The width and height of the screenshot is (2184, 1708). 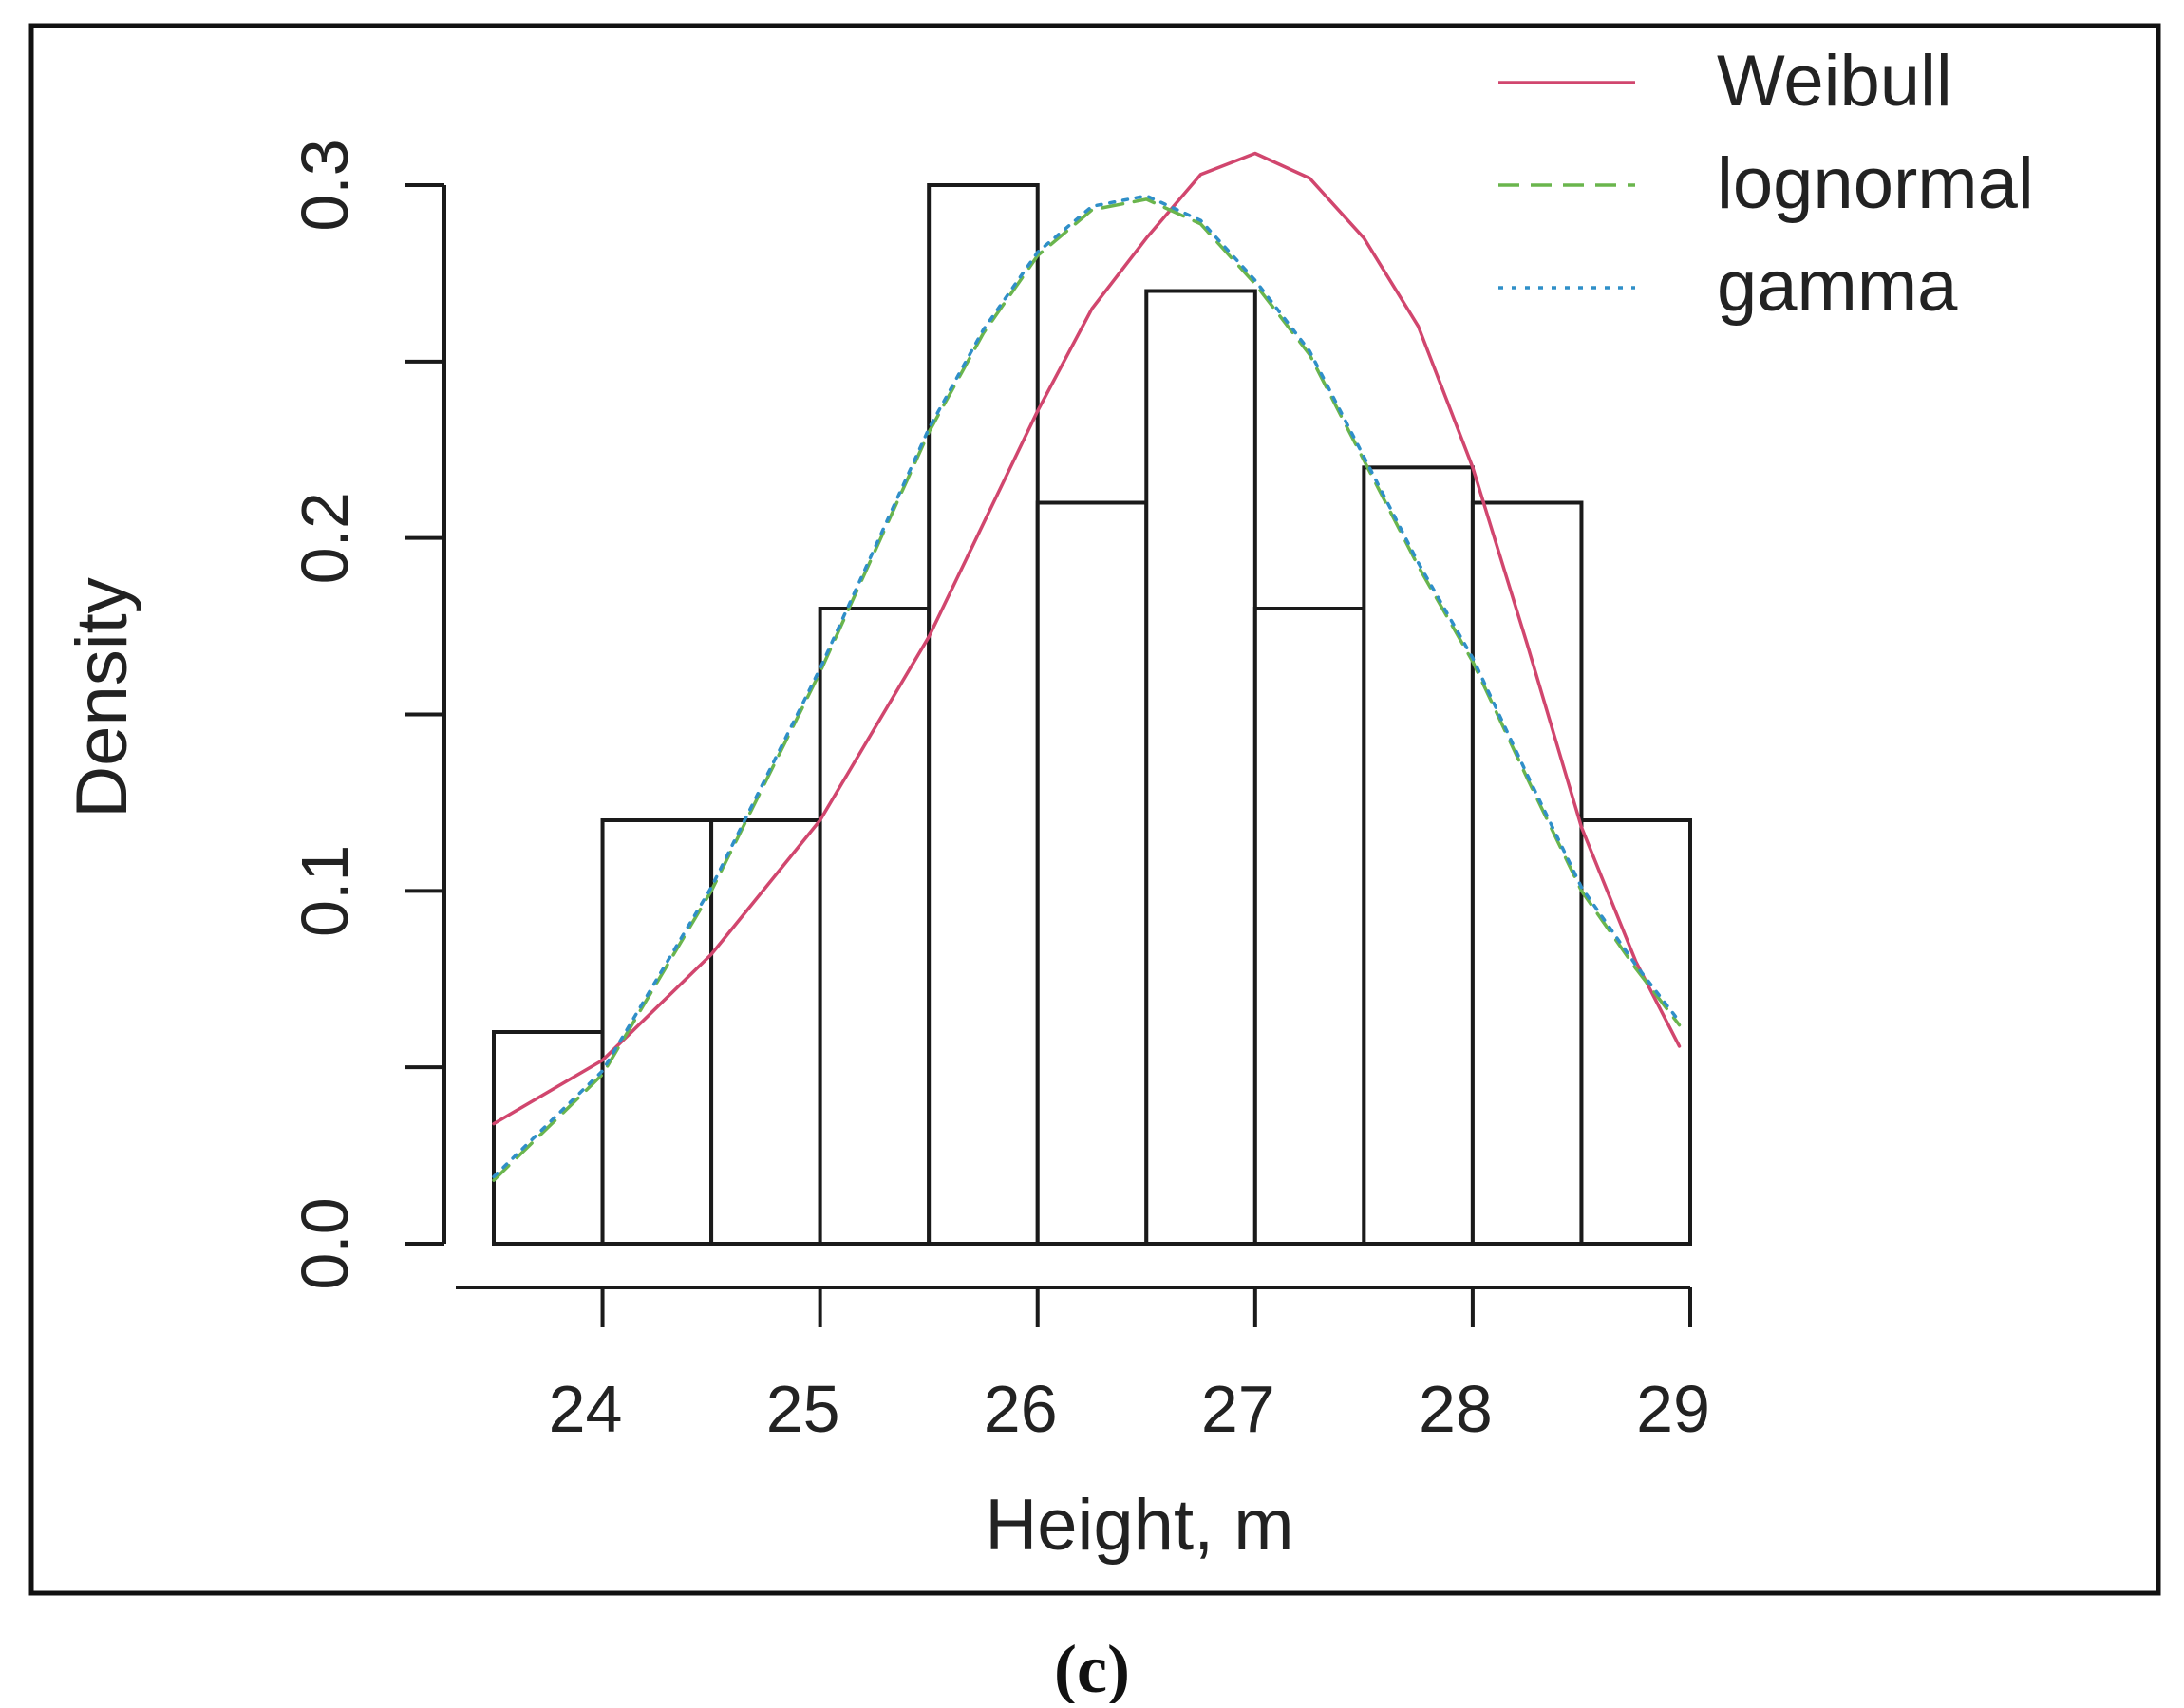 What do you see at coordinates (586, 1409) in the screenshot?
I see `x-tick-label: 24` at bounding box center [586, 1409].